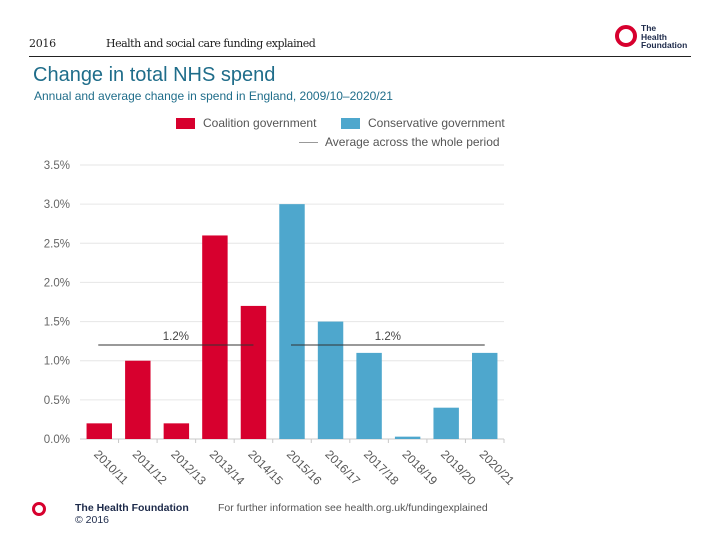 This screenshot has width=720, height=540. Describe the element at coordinates (132, 508) in the screenshot. I see `footer-organisation: The Health Foundation` at that location.